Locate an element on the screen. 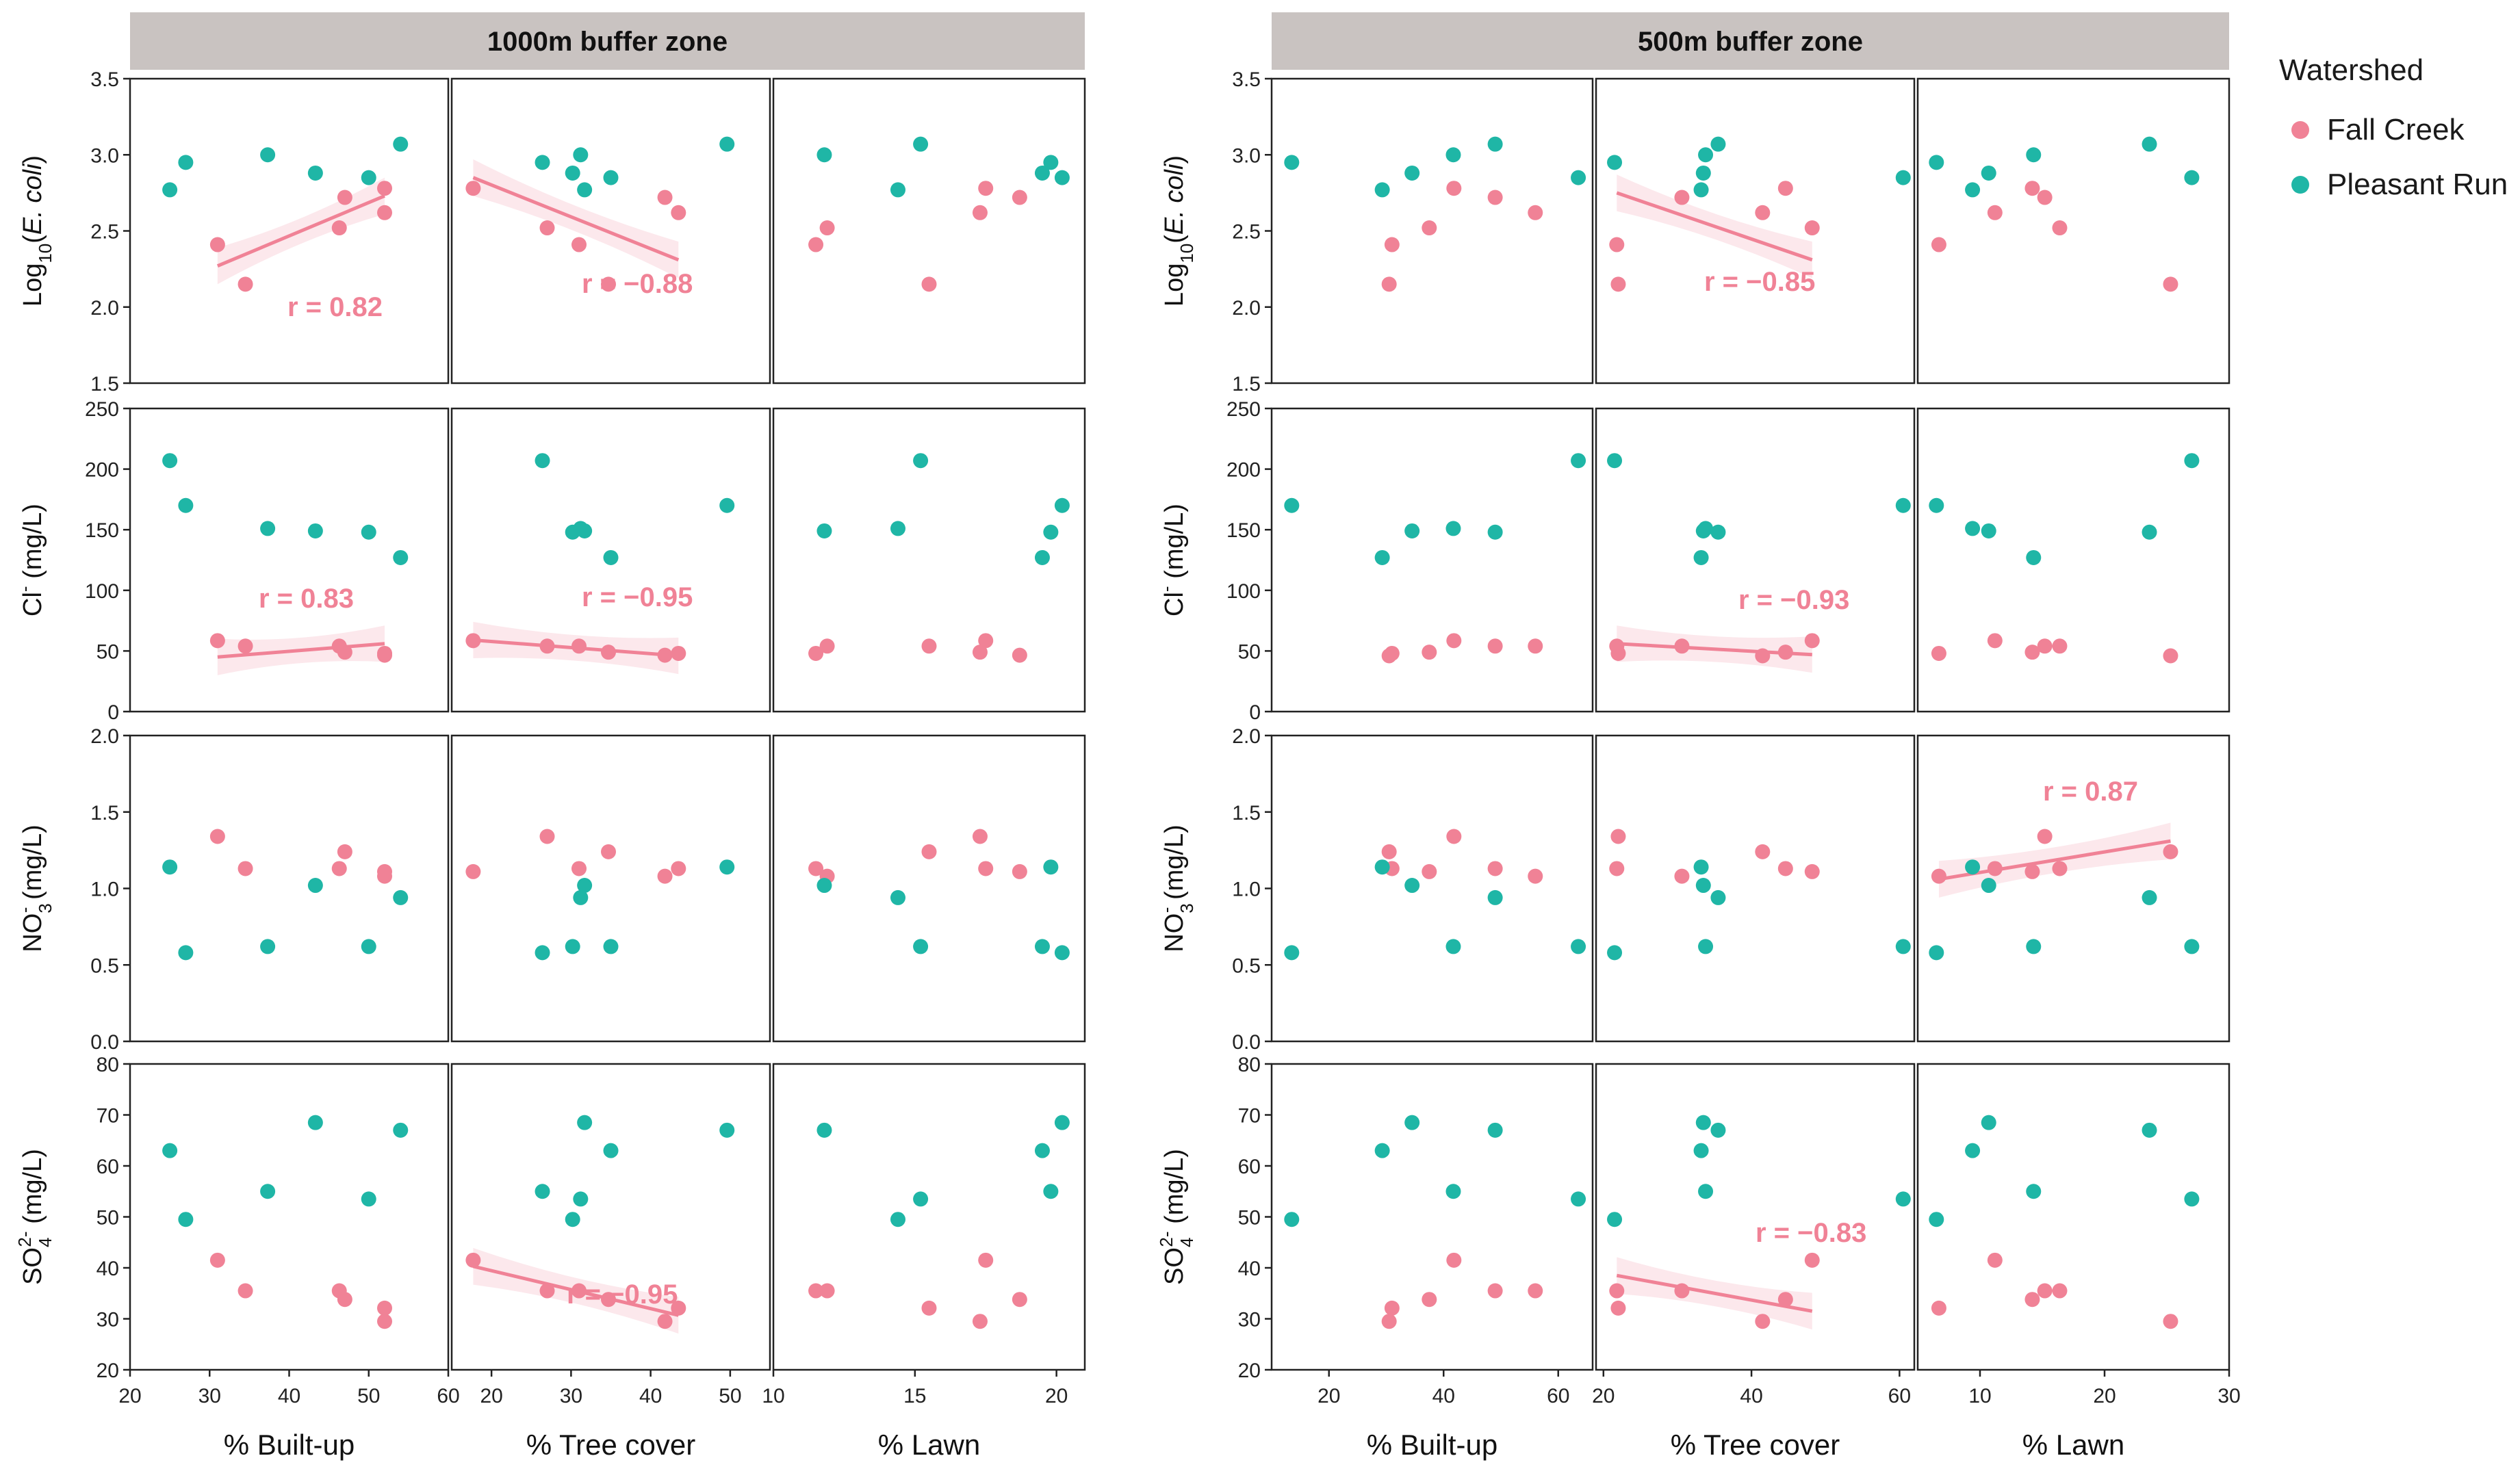  legend: Watershed Fall Creek Pleasant Run is located at coordinates (2393, 132).